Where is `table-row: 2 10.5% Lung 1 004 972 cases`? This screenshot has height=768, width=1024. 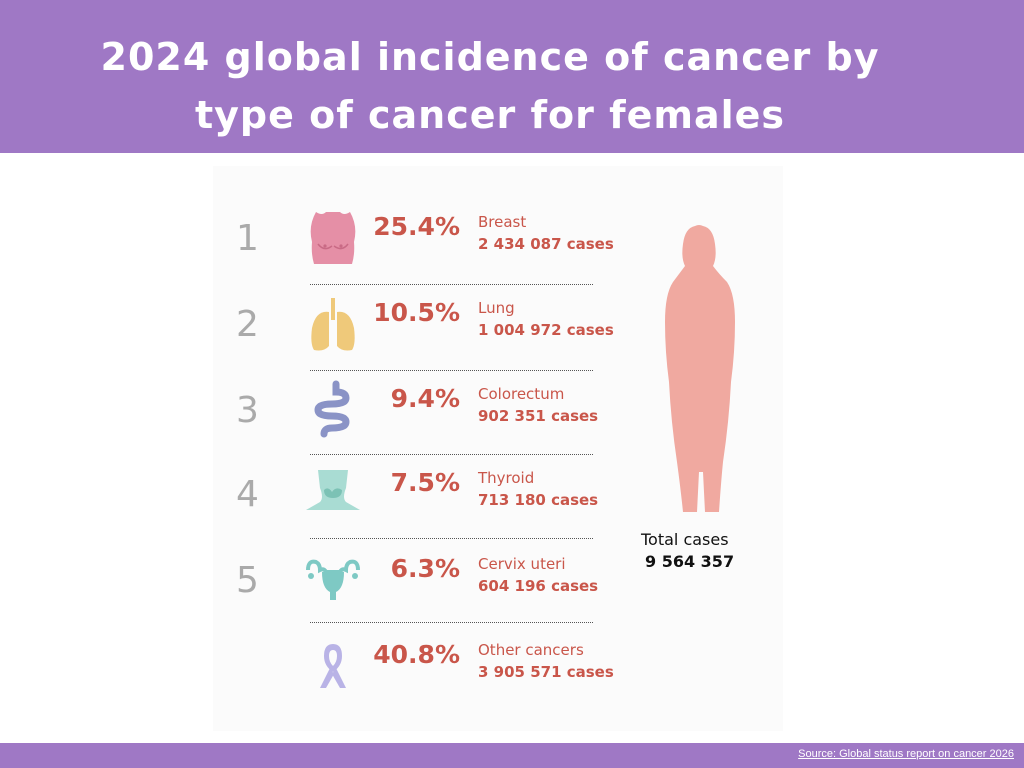 table-row: 2 10.5% Lung 1 004 972 cases is located at coordinates (512, 329).